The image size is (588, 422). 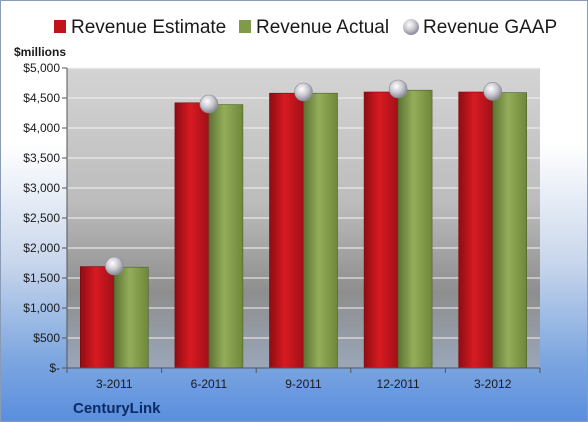 I want to click on y-tick-label: $4,500, so click(x=41, y=98).